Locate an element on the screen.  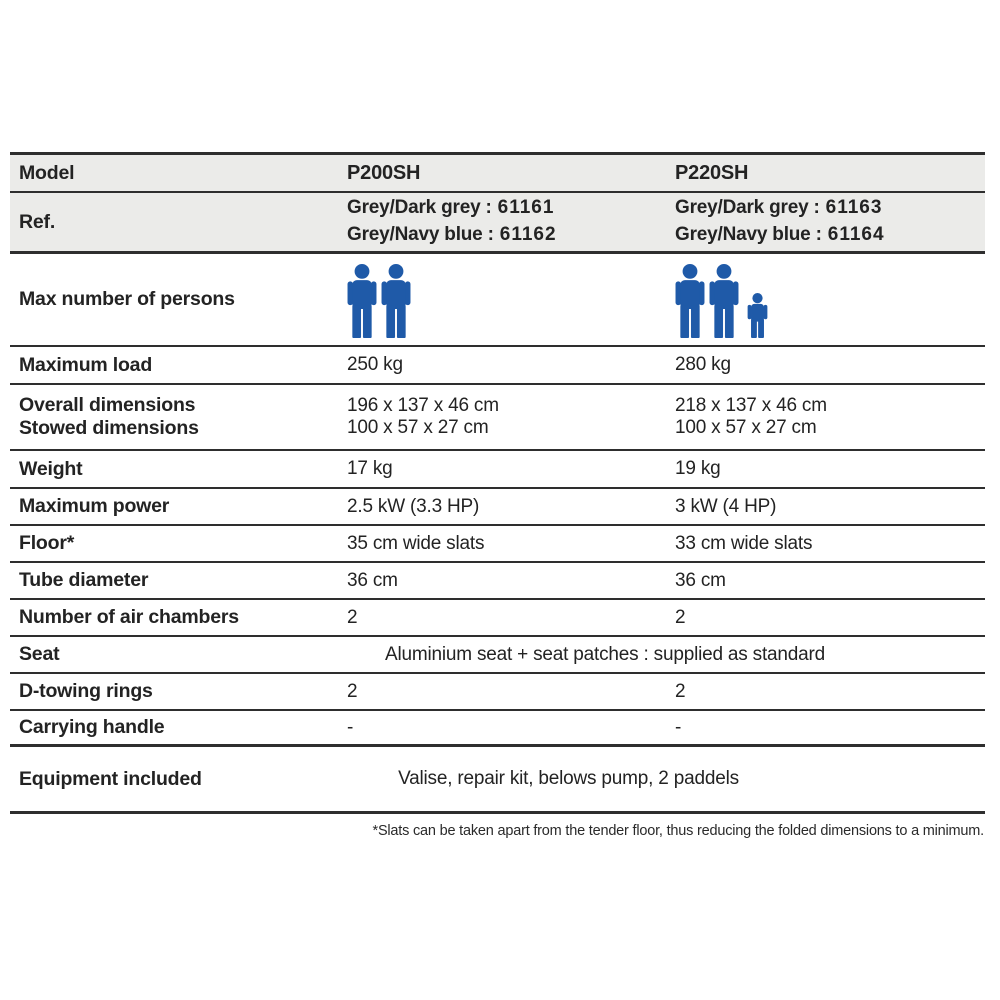
ref-code: 61162 is located at coordinates (528, 234).